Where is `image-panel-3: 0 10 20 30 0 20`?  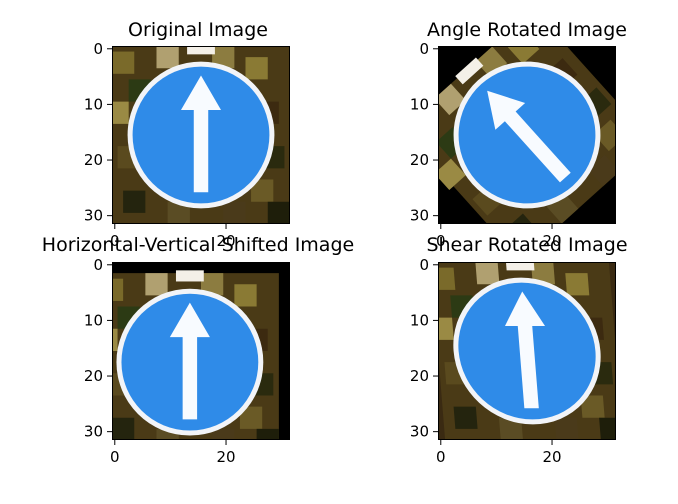 image-panel-3: 0 10 20 30 0 20 is located at coordinates (187, 361).